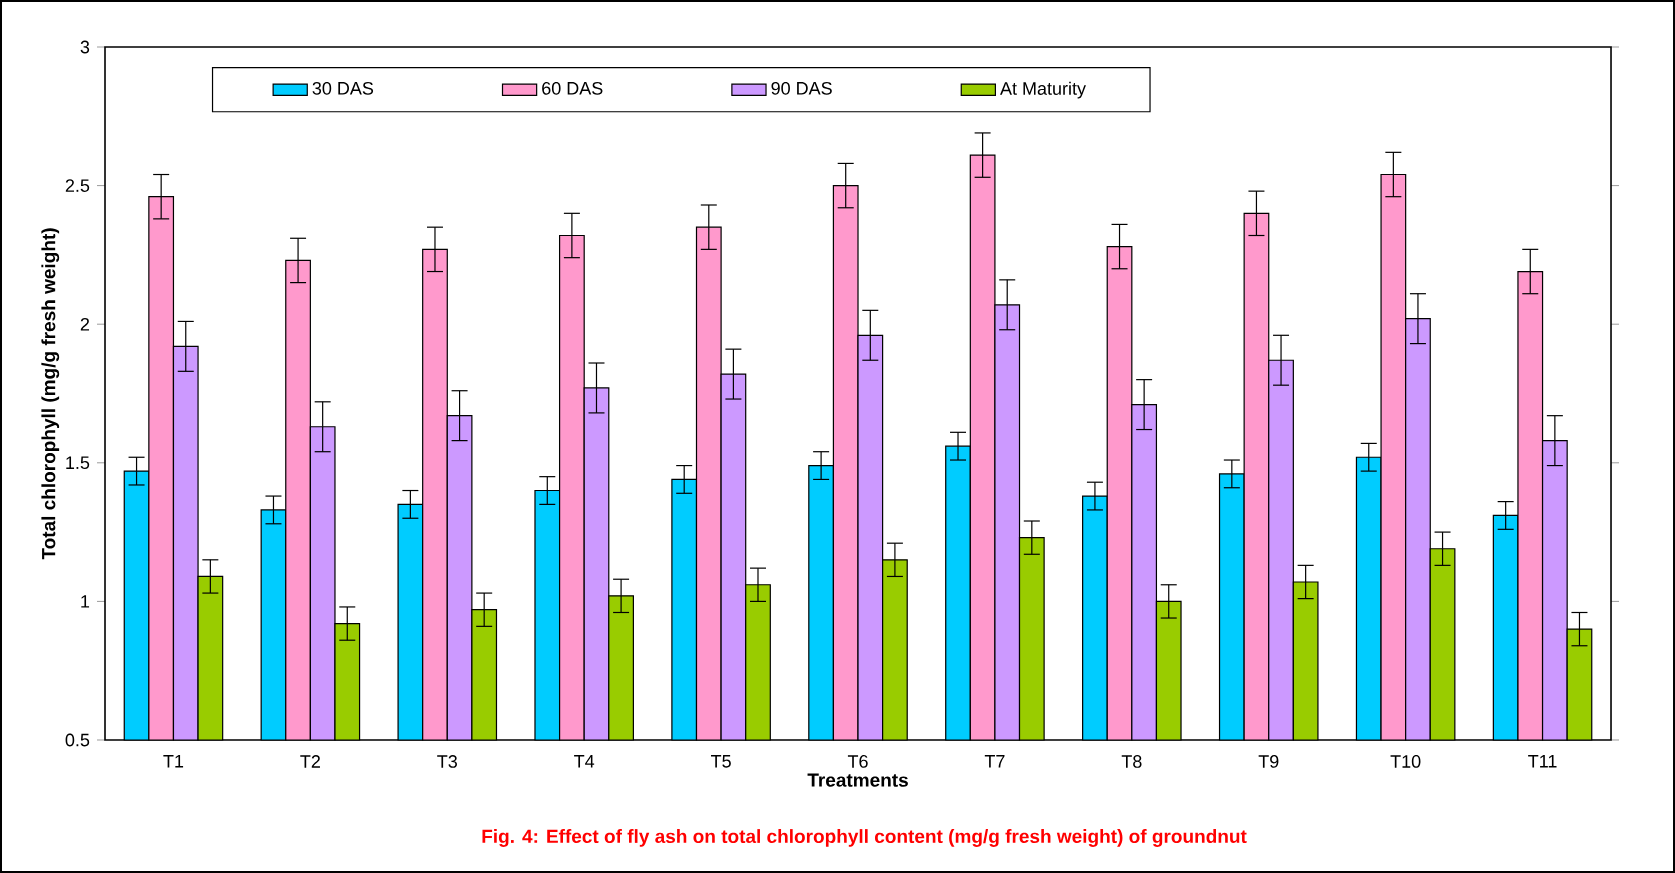 The image size is (1675, 873). What do you see at coordinates (343, 88) in the screenshot?
I see `legend-label: 30 DAS` at bounding box center [343, 88].